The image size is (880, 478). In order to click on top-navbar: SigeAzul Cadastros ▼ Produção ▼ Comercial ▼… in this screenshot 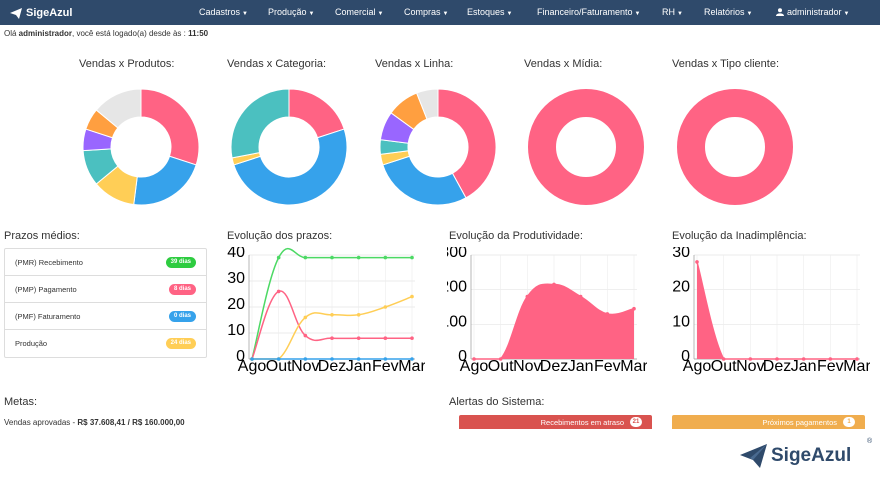, I will do `click(440, 12)`.